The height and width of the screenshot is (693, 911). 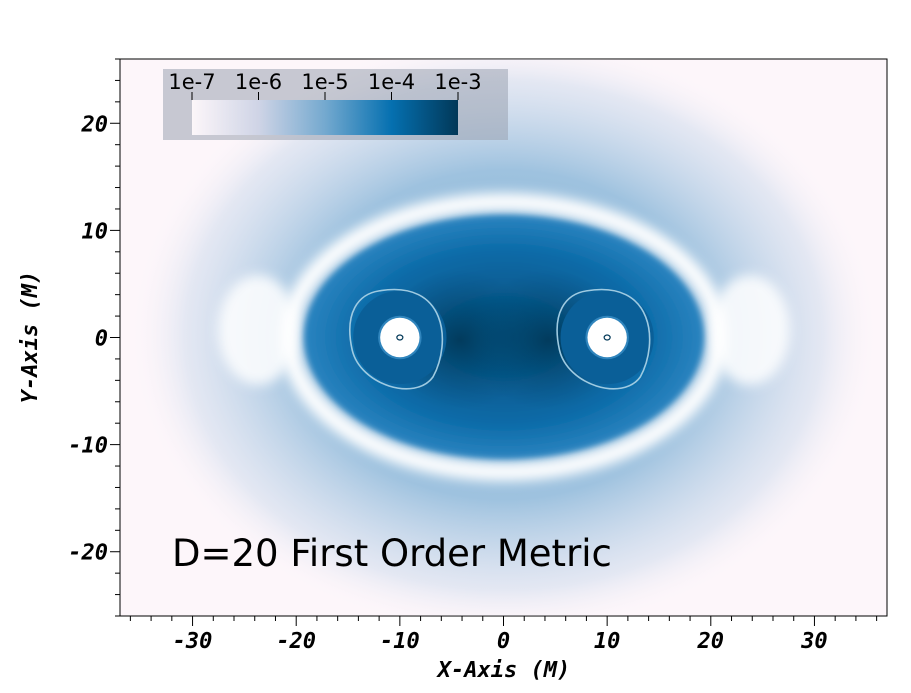 What do you see at coordinates (30, 337) in the screenshot?
I see `y-axis-title: Y-Axis (M)` at bounding box center [30, 337].